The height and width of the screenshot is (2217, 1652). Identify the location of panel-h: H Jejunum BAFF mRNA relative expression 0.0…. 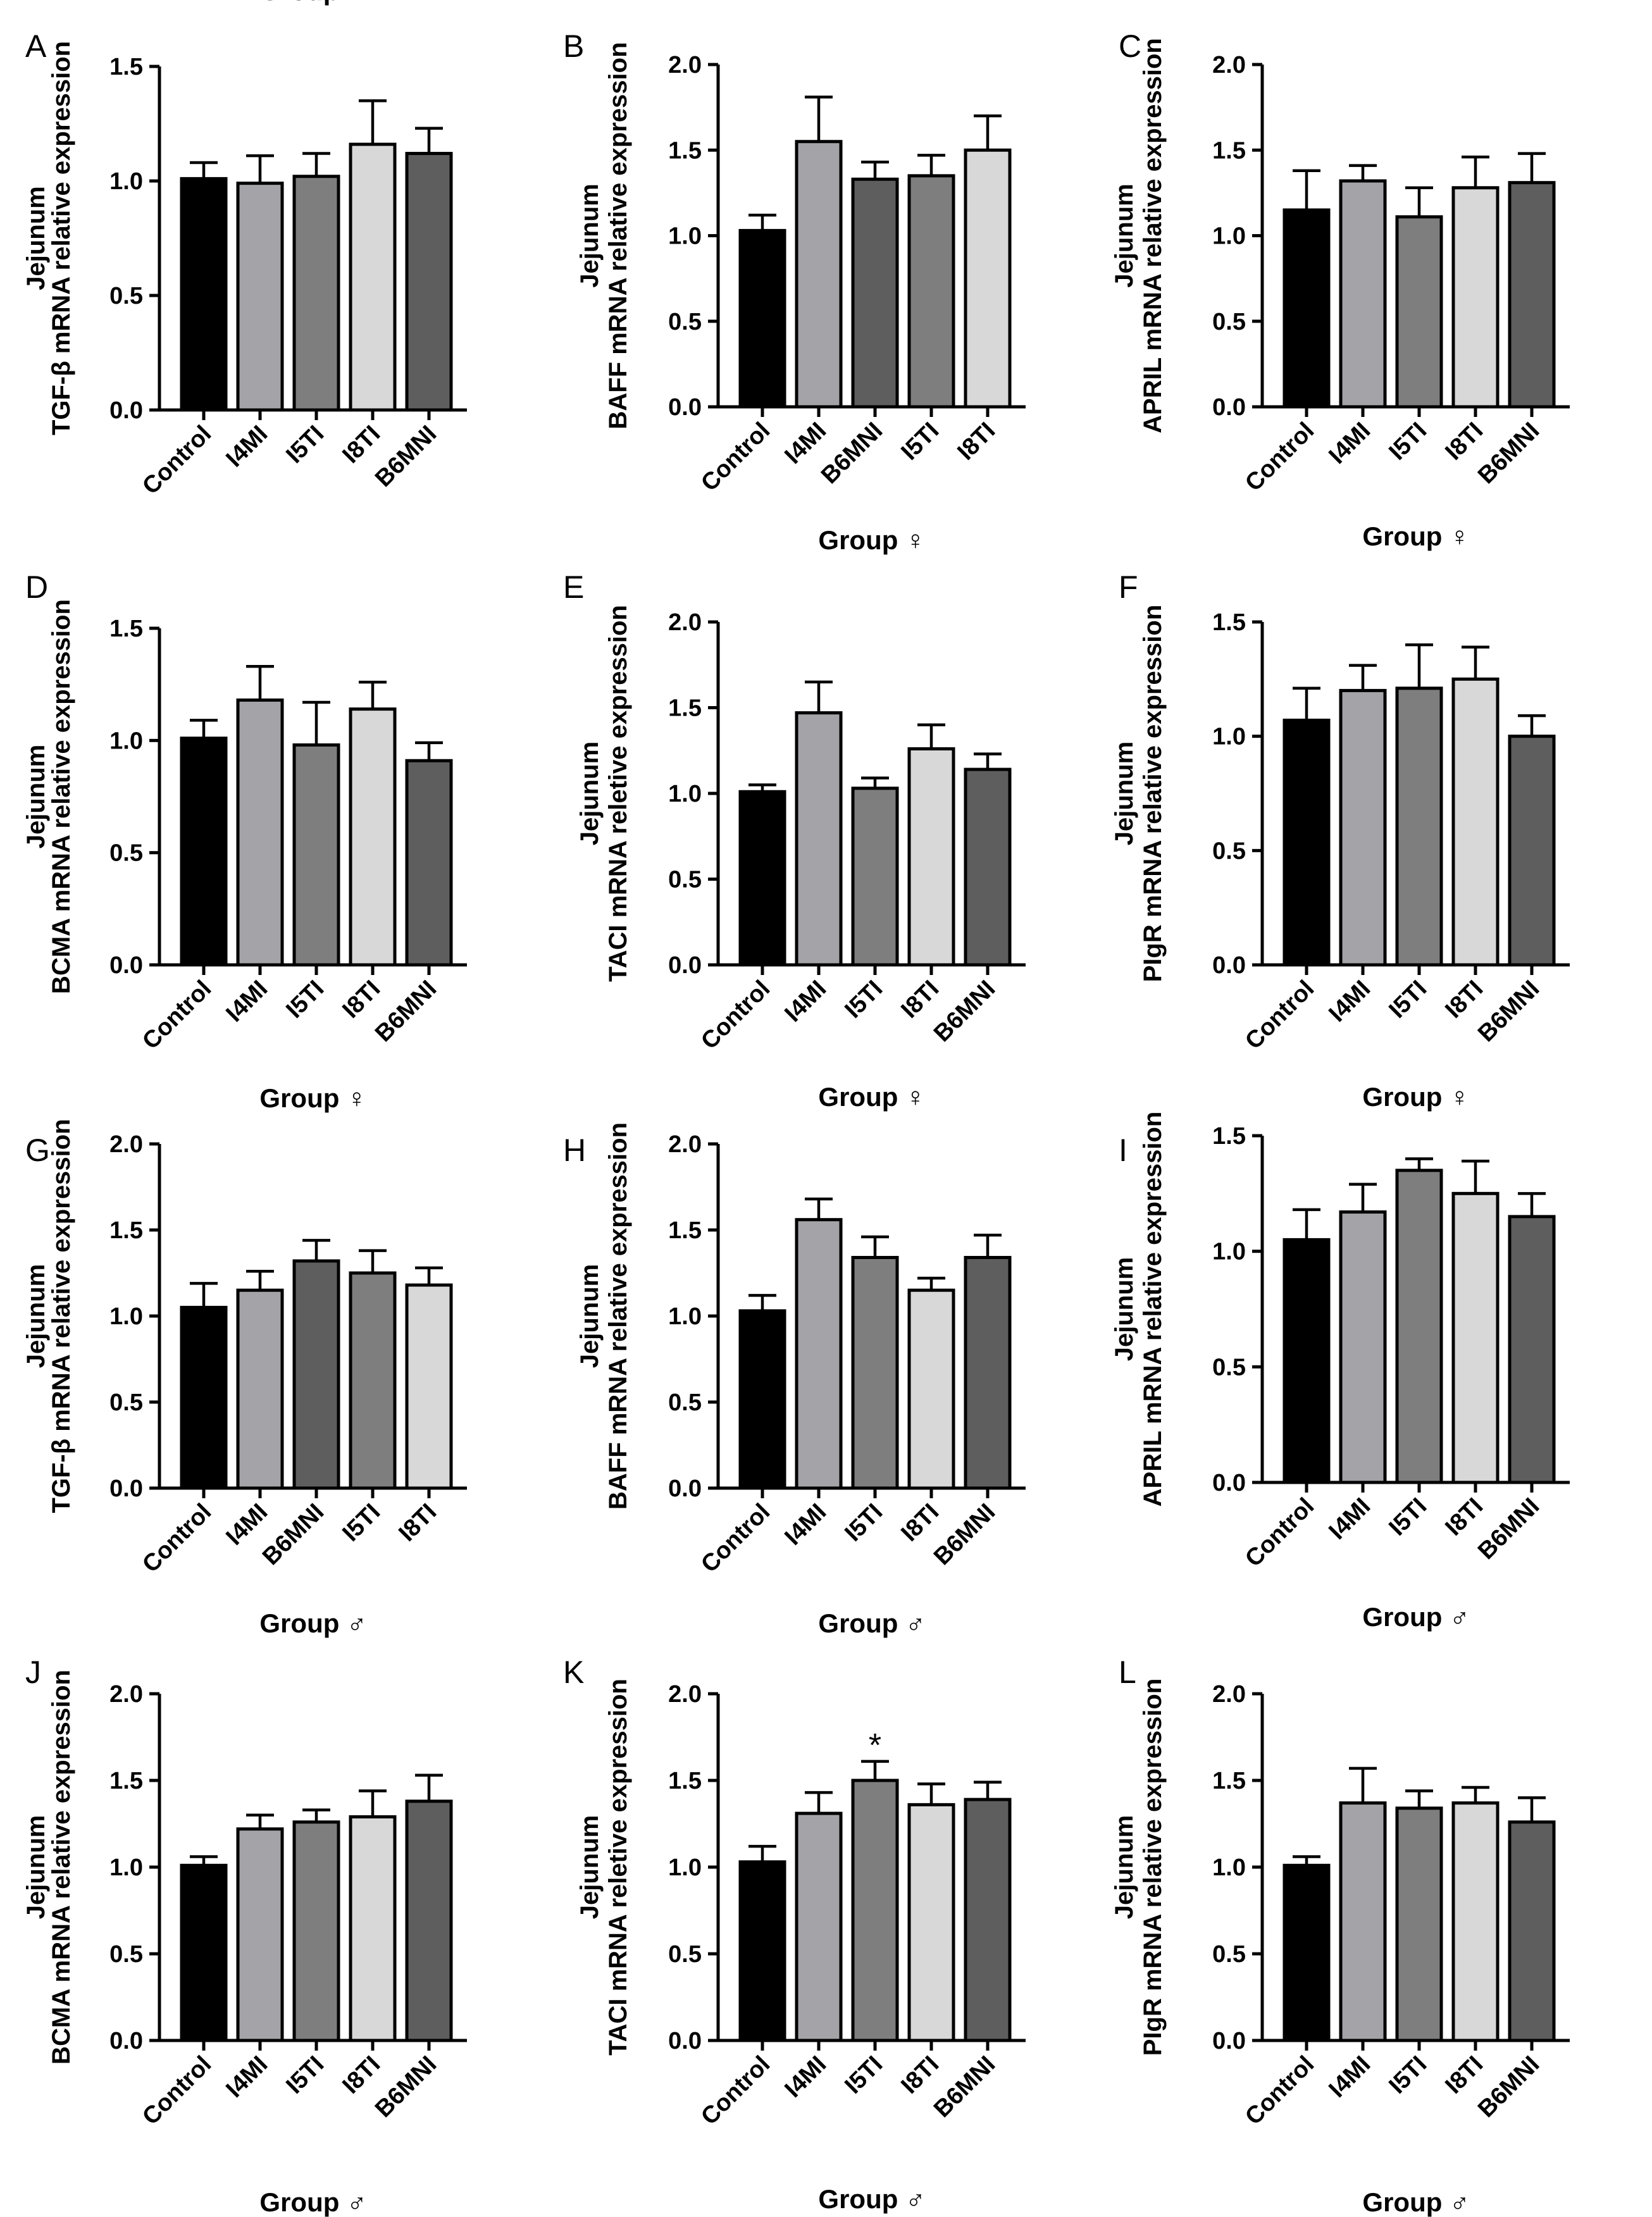
(794, 1380).